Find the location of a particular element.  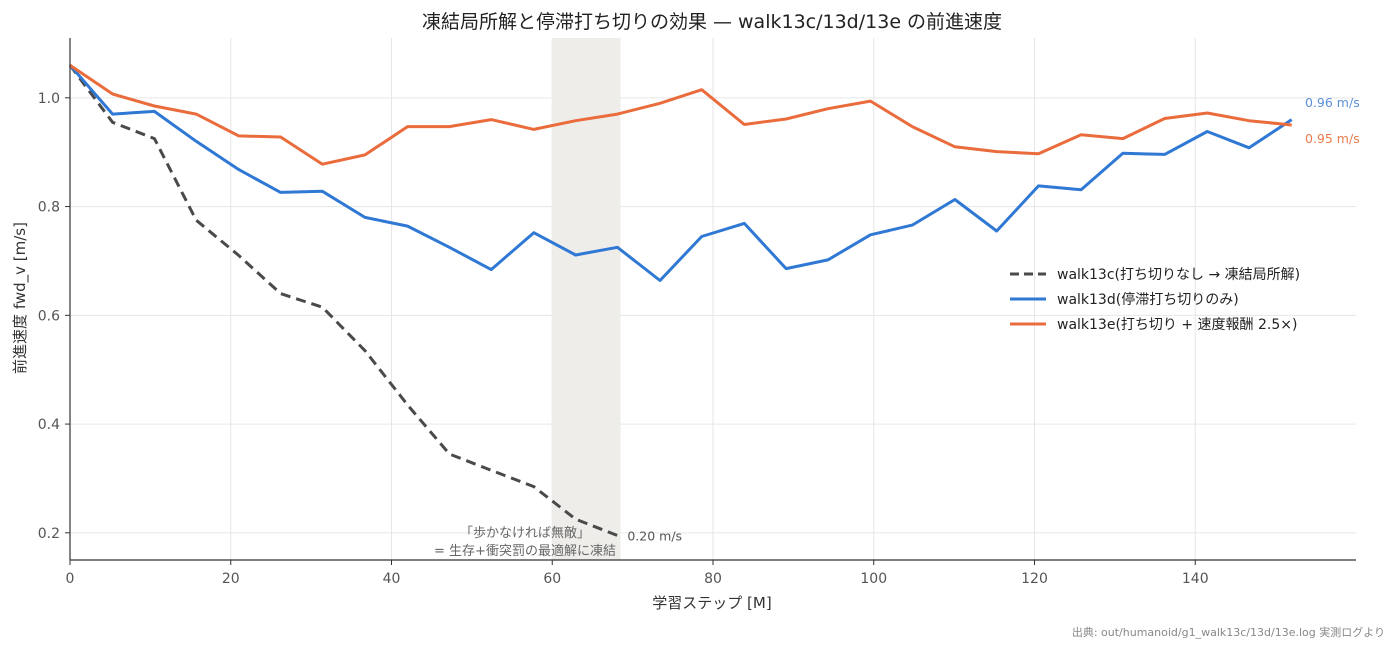

legend-label-1: walk13d(停滞打ち切りのみ) is located at coordinates (1148, 299).